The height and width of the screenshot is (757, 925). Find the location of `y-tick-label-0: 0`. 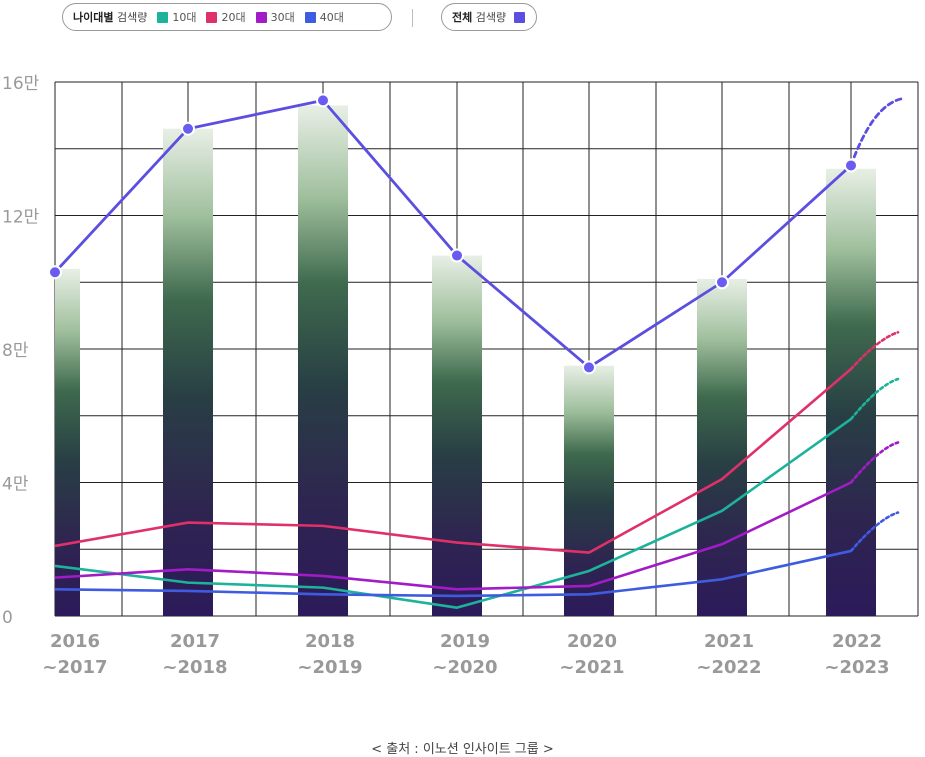

y-tick-label-0: 0 is located at coordinates (7, 618).